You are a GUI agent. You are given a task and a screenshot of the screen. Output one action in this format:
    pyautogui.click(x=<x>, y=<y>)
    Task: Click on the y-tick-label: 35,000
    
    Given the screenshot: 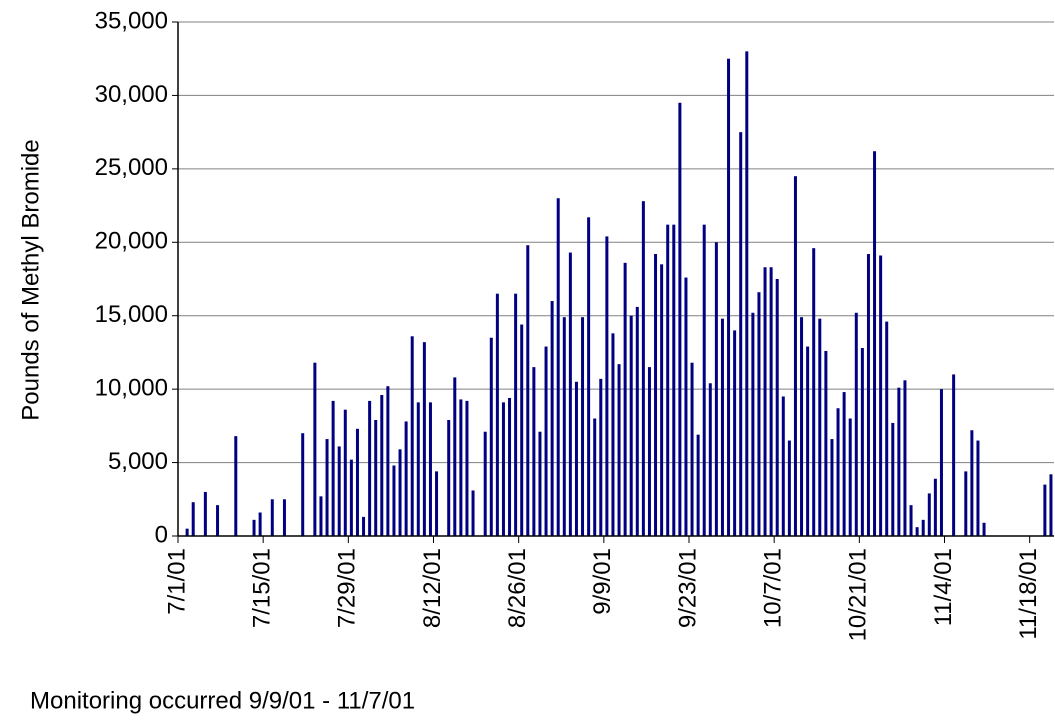 What is the action you would take?
    pyautogui.click(x=131, y=20)
    